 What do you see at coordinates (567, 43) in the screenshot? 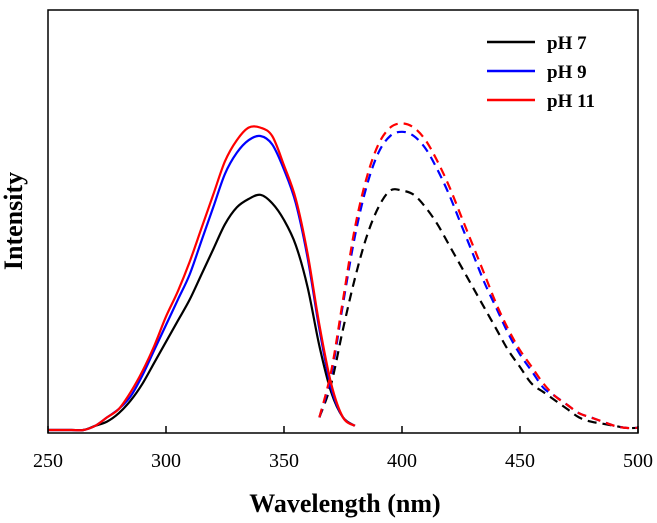
I see `legend-label-ph7: pH 7` at bounding box center [567, 43].